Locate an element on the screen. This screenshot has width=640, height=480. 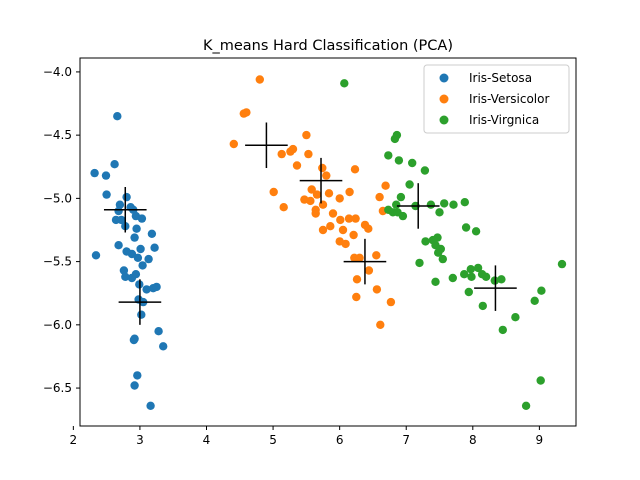
legend-box is located at coordinates (496, 99).